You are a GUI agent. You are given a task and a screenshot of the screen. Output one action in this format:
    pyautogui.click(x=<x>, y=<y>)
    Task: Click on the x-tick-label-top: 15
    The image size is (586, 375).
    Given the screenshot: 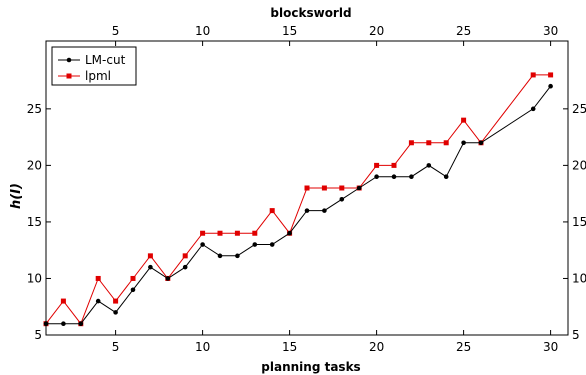 What is the action you would take?
    pyautogui.click(x=289, y=31)
    